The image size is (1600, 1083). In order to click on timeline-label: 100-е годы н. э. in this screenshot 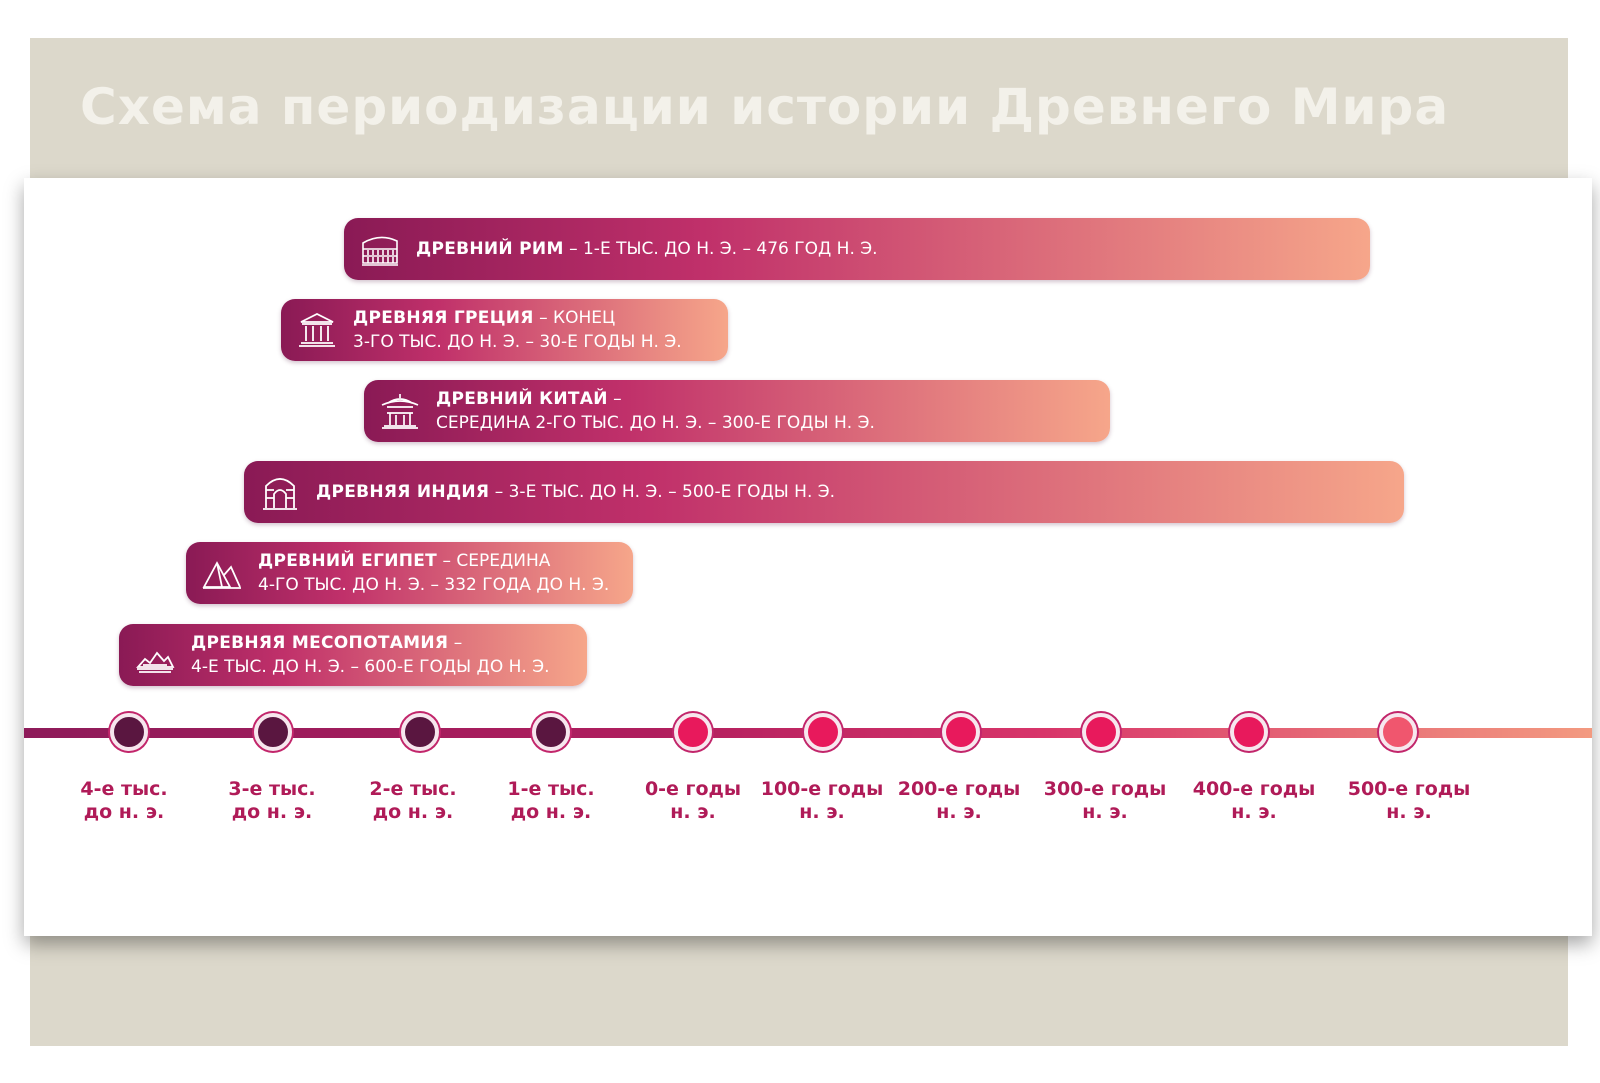, I will do `click(822, 800)`.